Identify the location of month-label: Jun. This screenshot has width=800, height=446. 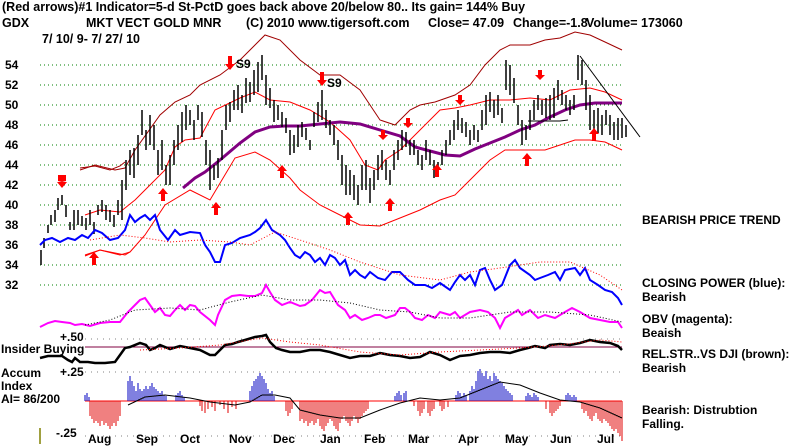
(561, 439).